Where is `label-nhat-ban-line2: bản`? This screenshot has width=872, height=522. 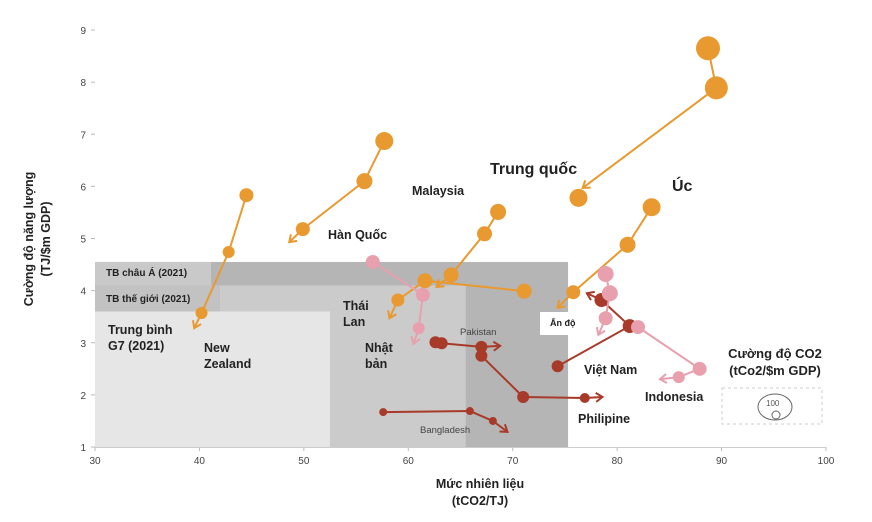 label-nhat-ban-line2: bản is located at coordinates (376, 364).